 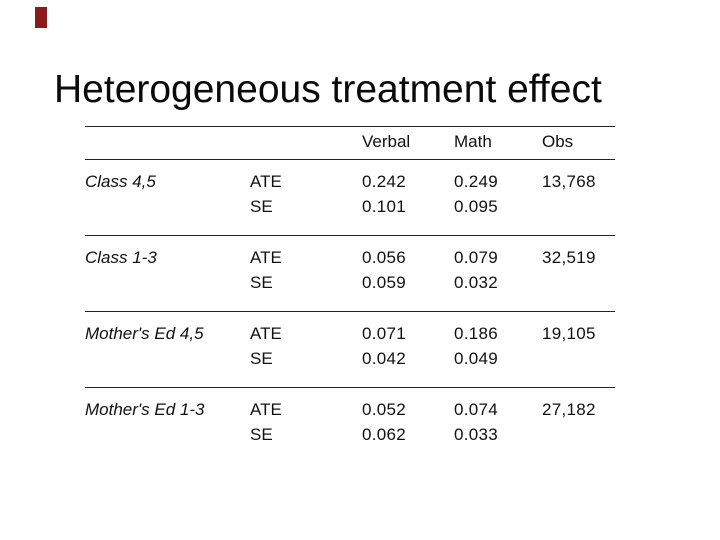 What do you see at coordinates (473, 141) in the screenshot?
I see `column-header-math: Math` at bounding box center [473, 141].